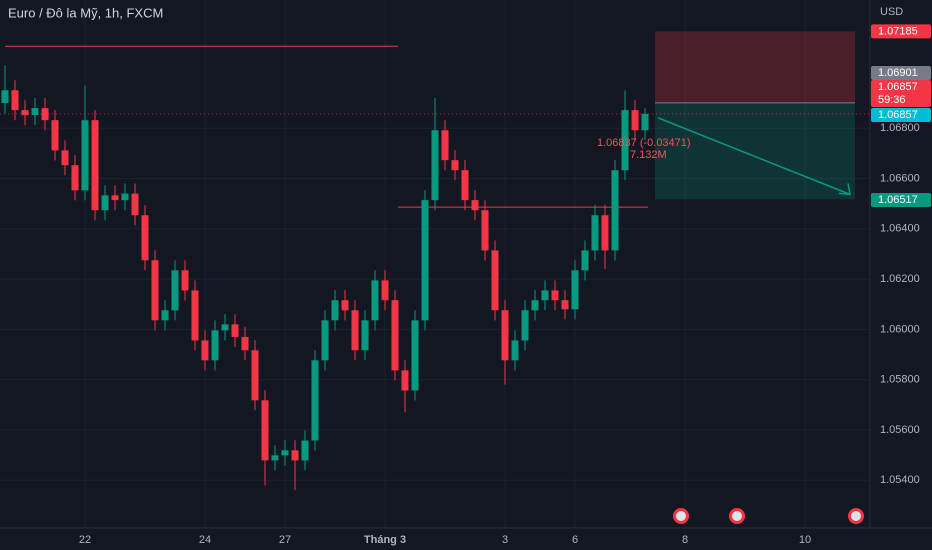 Image resolution: width=932 pixels, height=550 pixels. I want to click on y-tick-label: 1.06800, so click(900, 128).